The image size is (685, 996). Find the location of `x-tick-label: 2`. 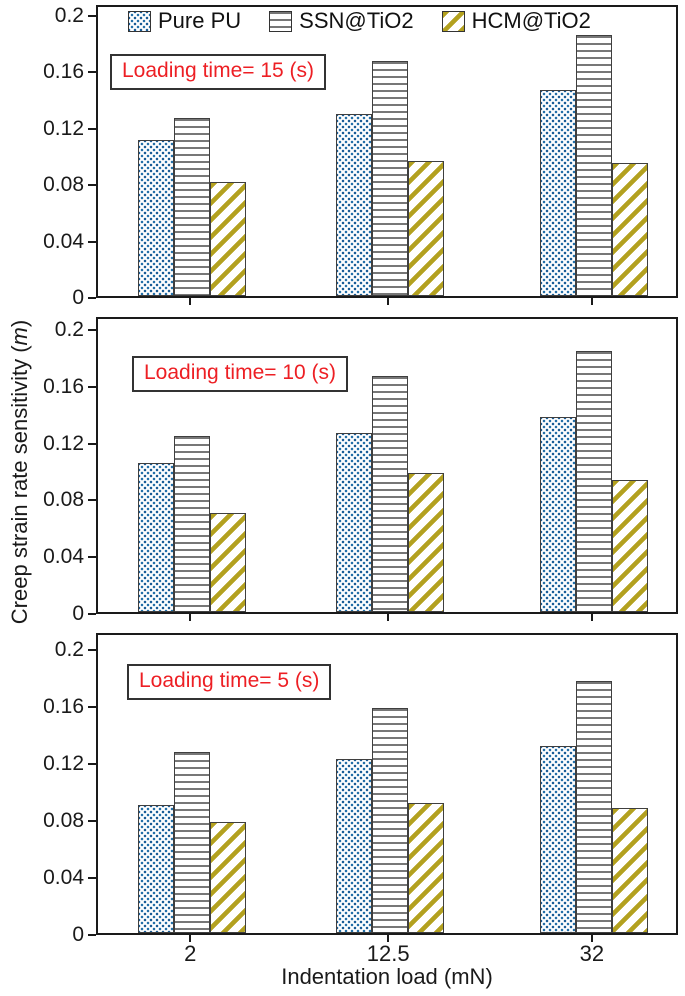

x-tick-label: 2 is located at coordinates (190, 953).